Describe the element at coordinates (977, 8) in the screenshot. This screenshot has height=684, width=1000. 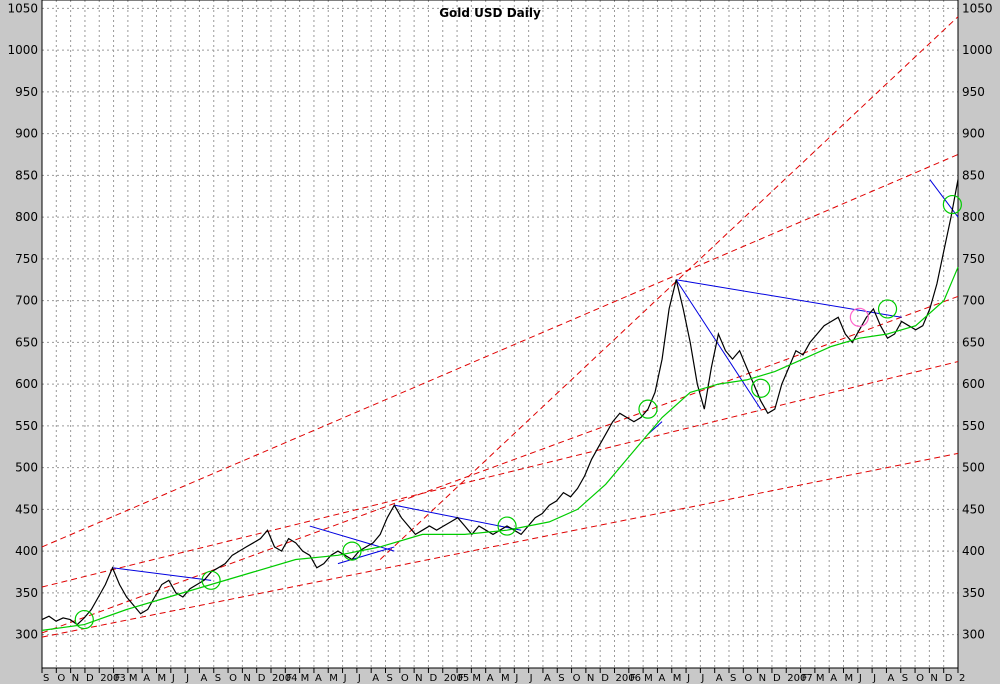
I see `y-tick-label-right: 1050` at that location.